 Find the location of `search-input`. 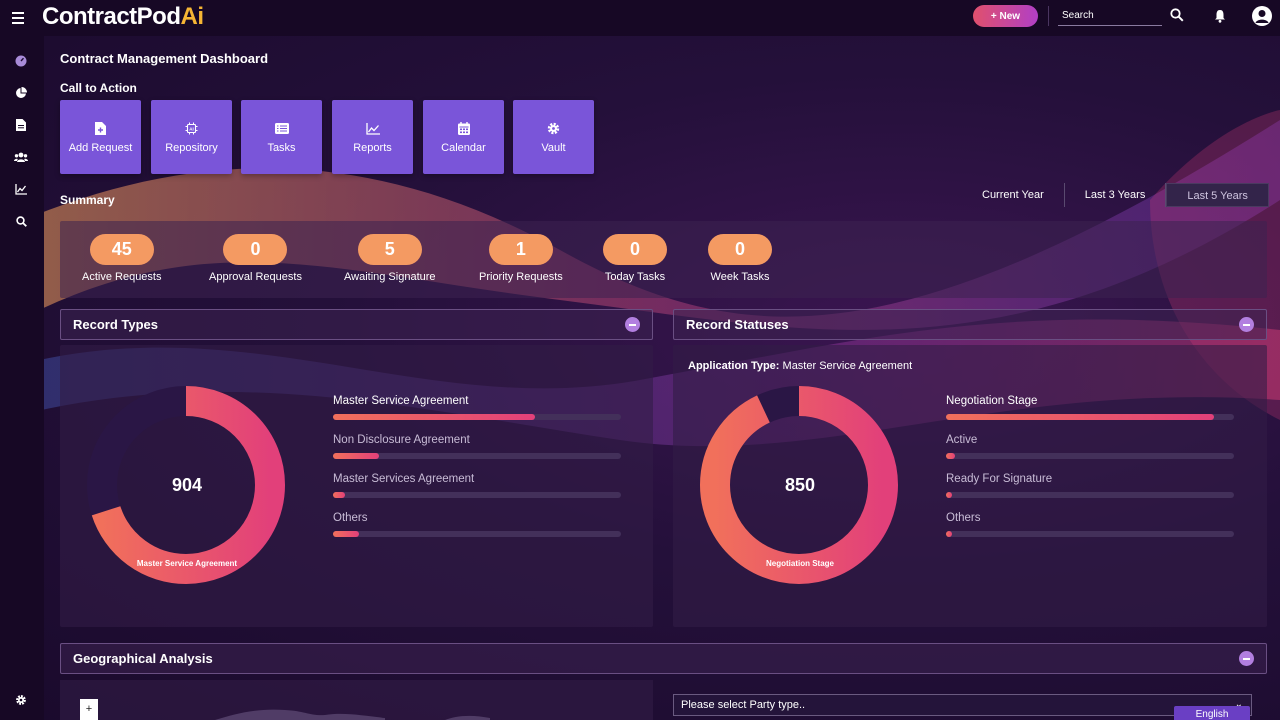

search-input is located at coordinates (1110, 16).